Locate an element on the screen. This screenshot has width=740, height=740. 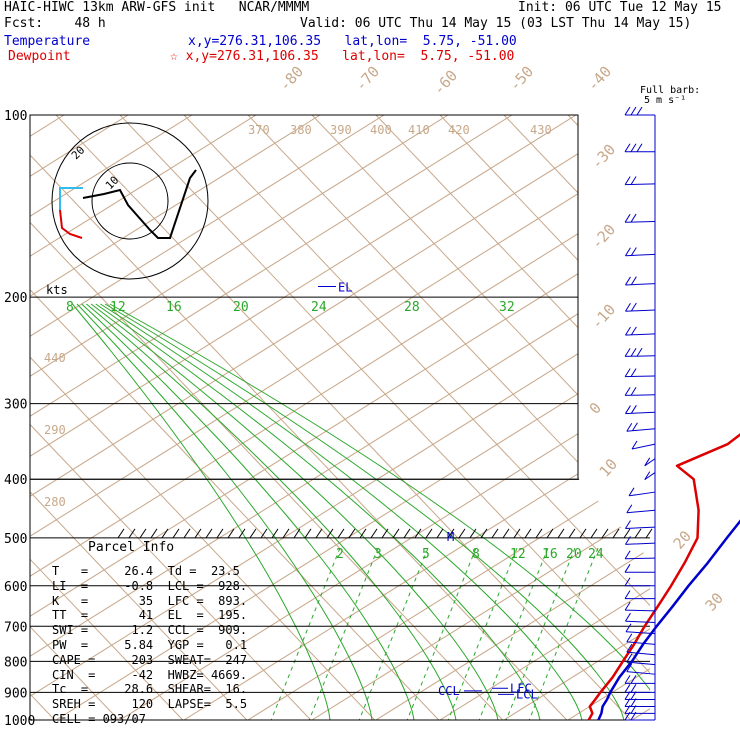
theta-label: 390 is located at coordinates (341, 130).